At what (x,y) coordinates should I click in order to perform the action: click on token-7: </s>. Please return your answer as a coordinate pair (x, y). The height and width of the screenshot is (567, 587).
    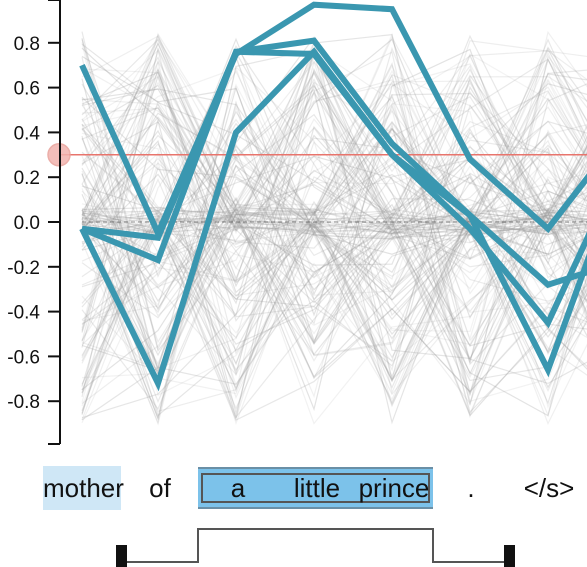
    Looking at the image, I should click on (549, 488).